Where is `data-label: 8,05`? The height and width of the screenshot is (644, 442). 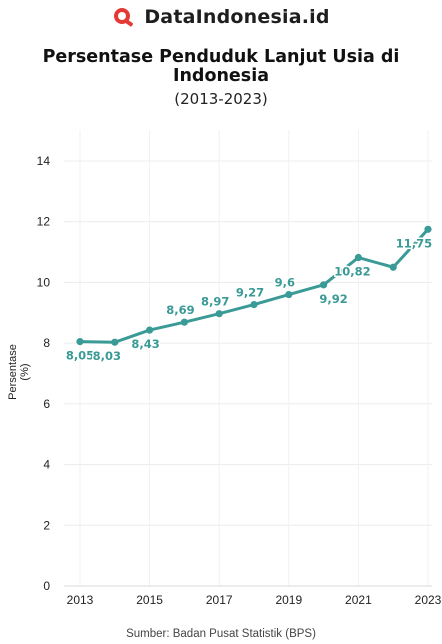 data-label: 8,05 is located at coordinates (80, 356).